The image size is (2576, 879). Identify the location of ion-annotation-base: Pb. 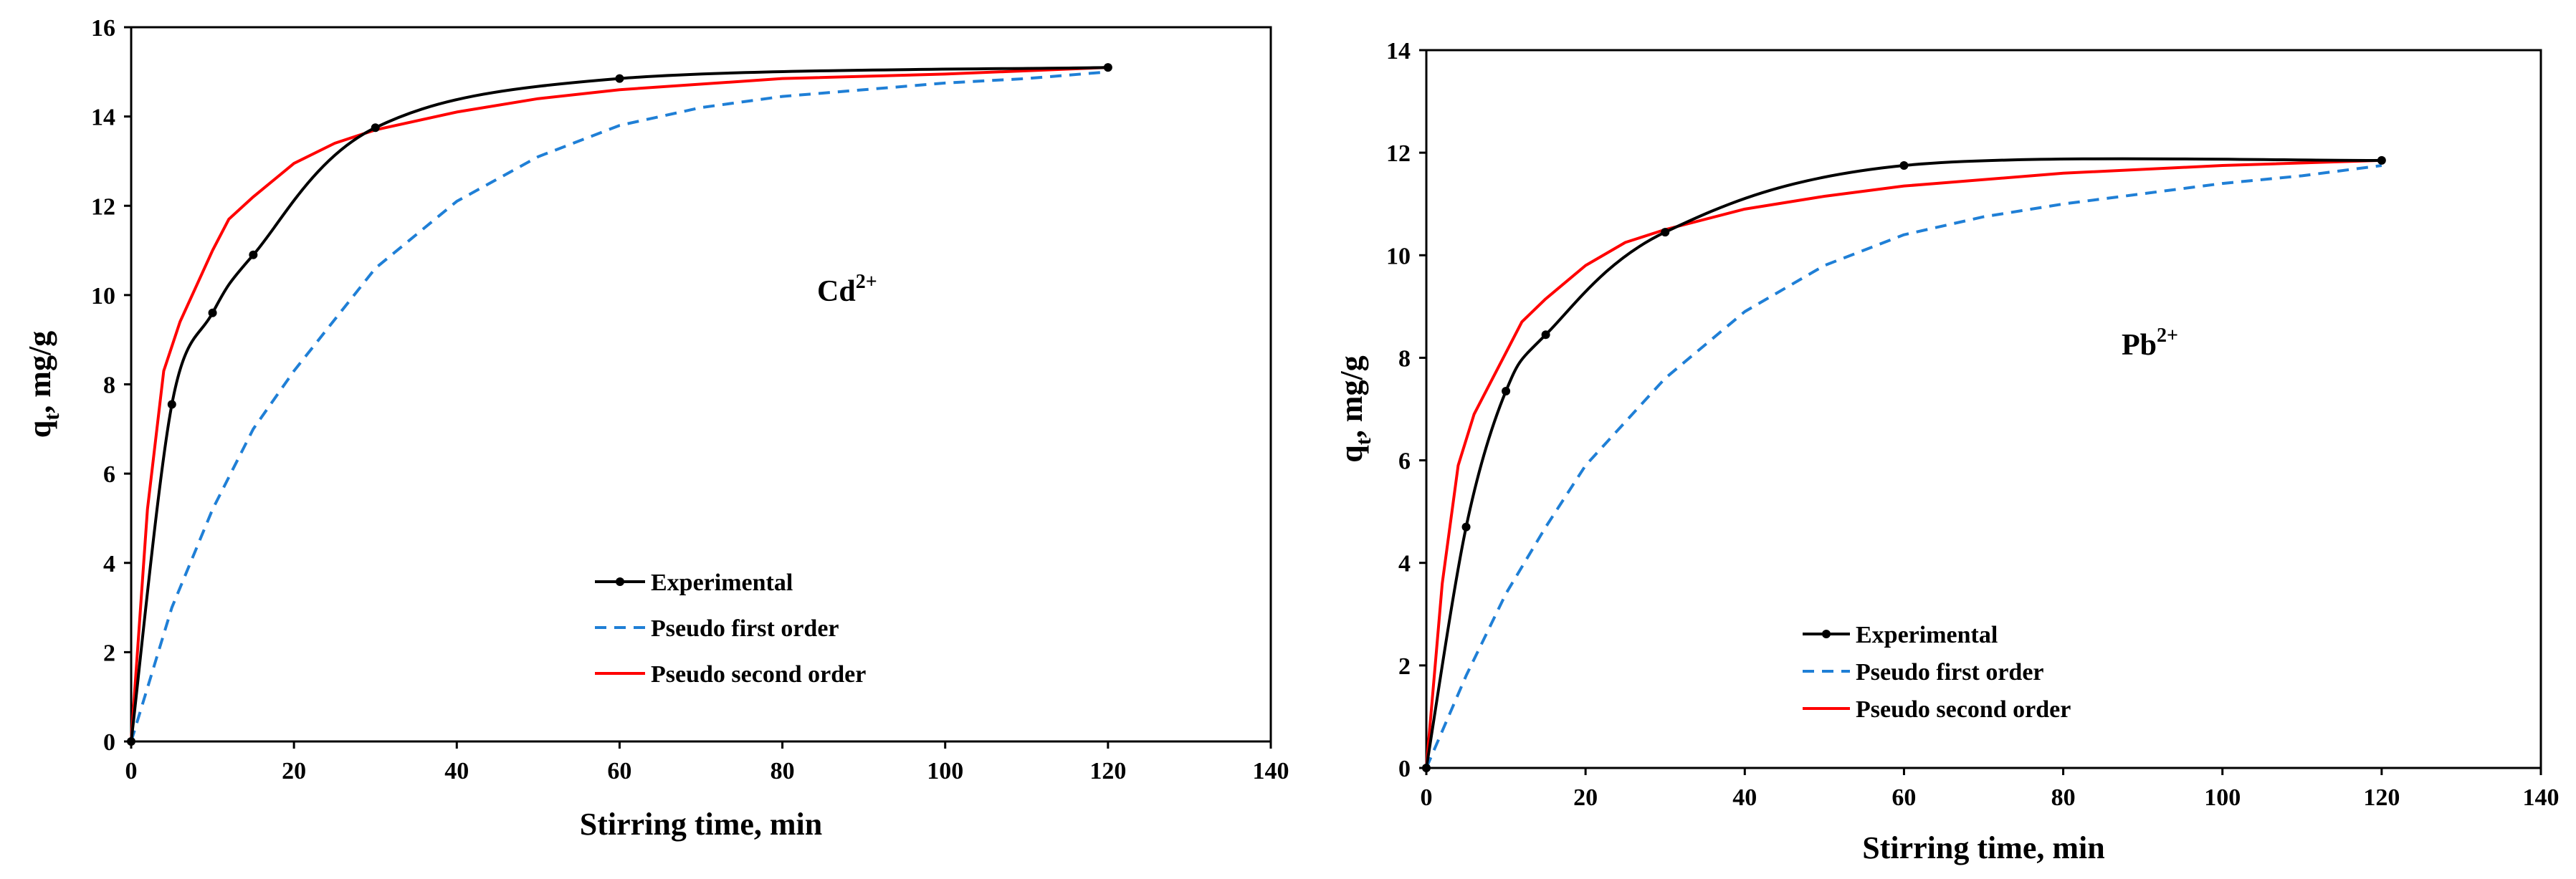
(2139, 345).